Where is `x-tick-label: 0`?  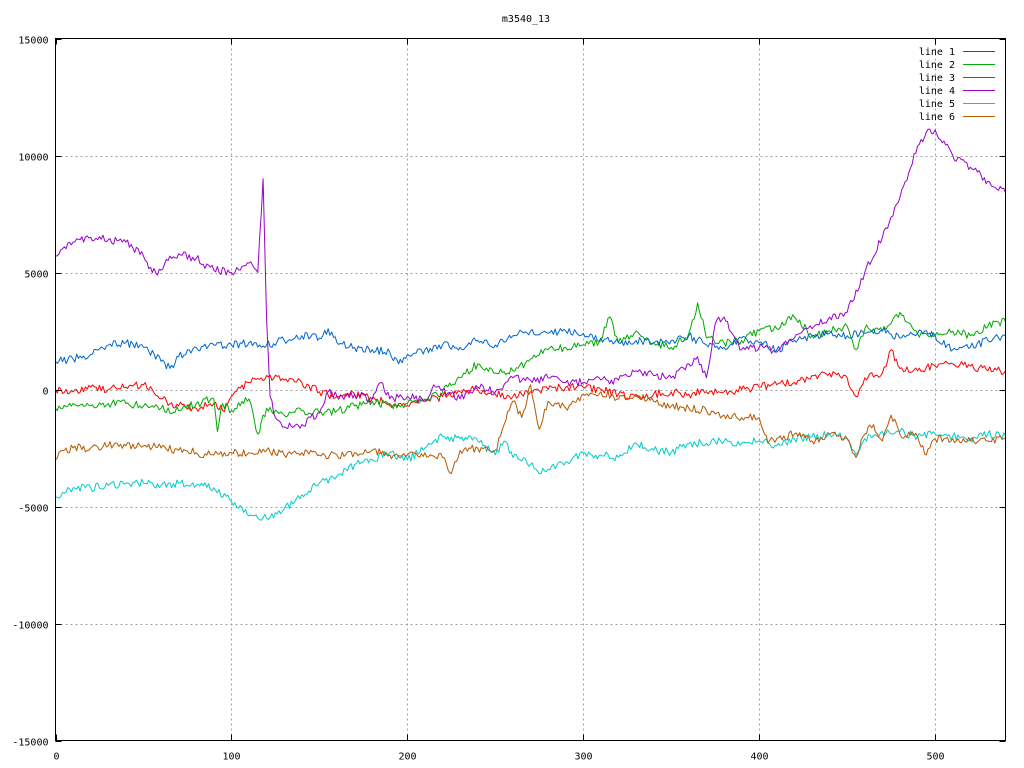 x-tick-label: 0 is located at coordinates (56, 757).